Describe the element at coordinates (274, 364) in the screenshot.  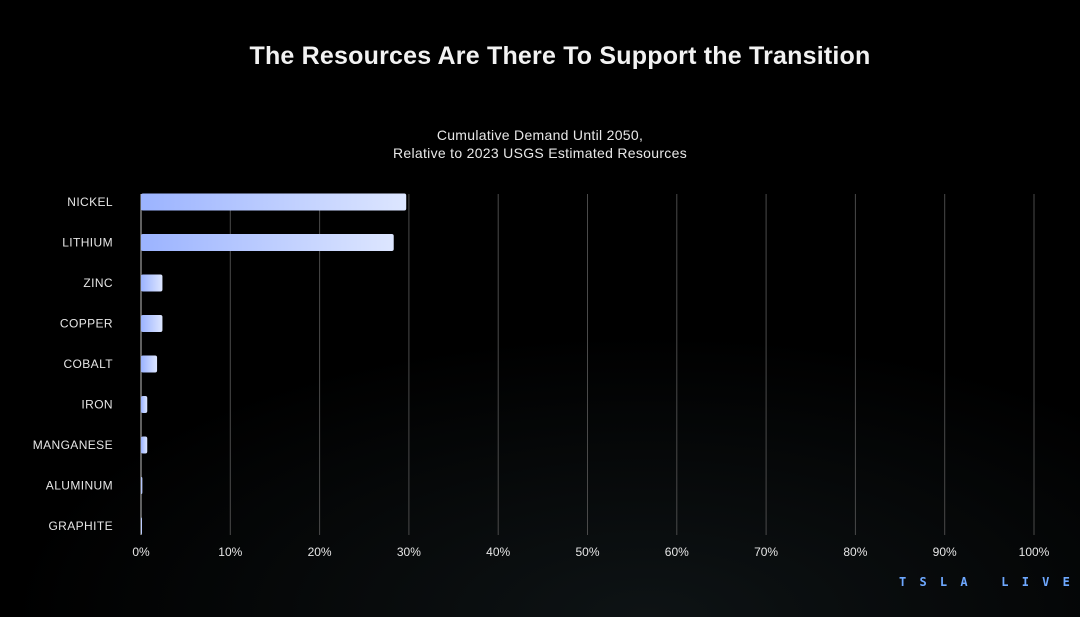
I see `bars` at that location.